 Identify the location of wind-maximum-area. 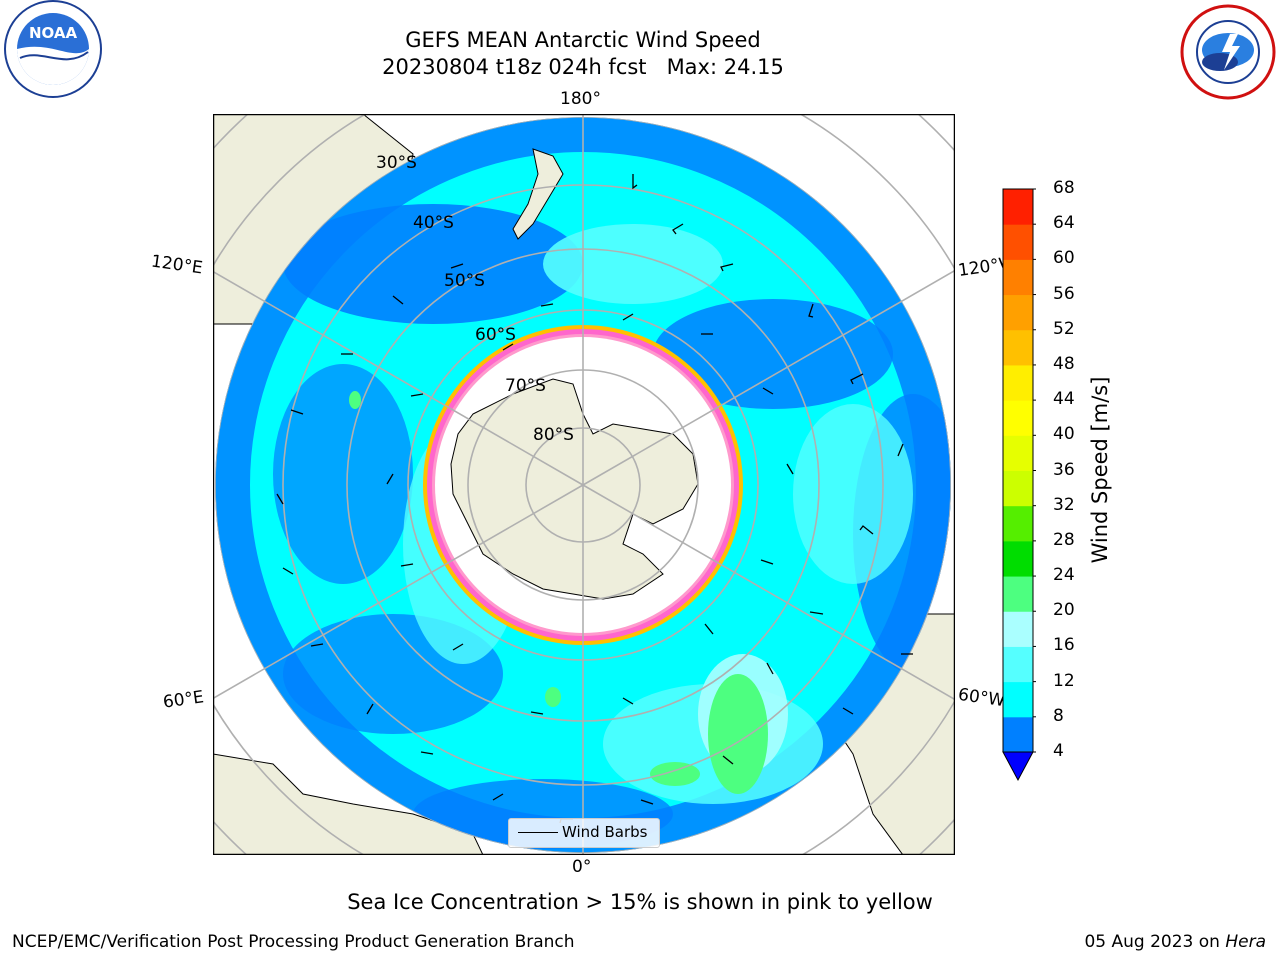
(738, 734).